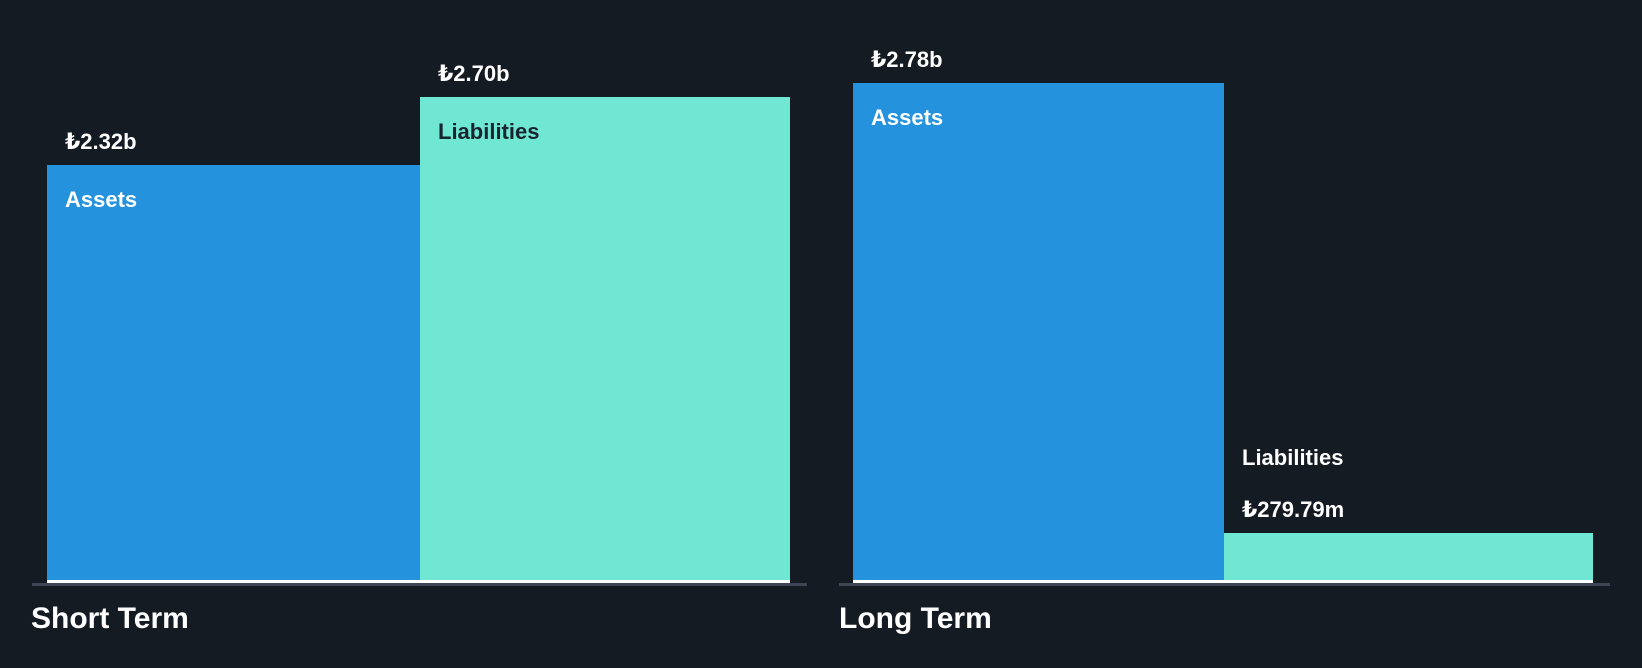  Describe the element at coordinates (1224, 584) in the screenshot. I see `long-term-x-axis-line` at that location.